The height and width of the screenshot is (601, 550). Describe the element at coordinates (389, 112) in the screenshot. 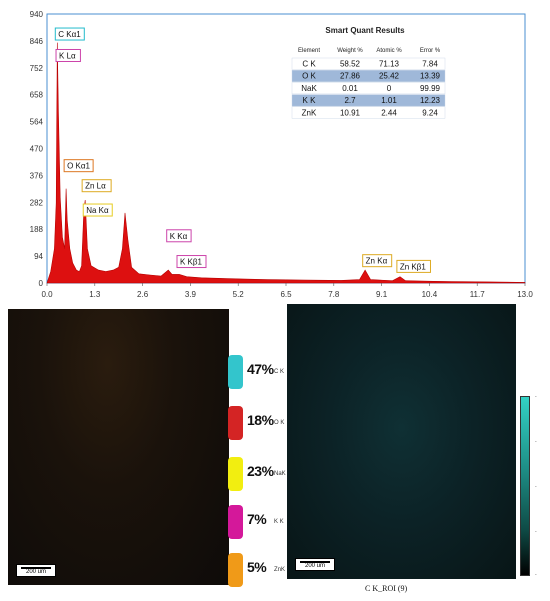

I see `quant-cell: 2.44` at that location.